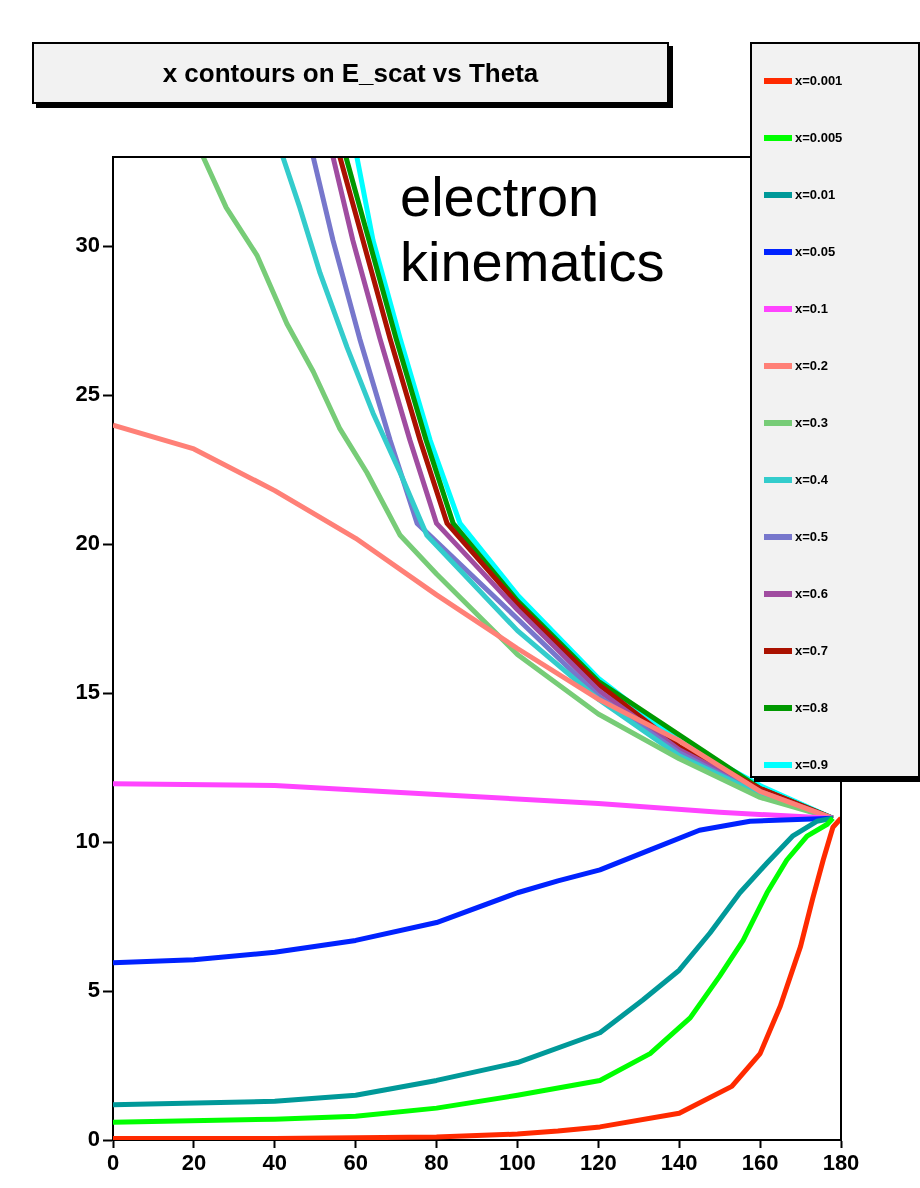  Describe the element at coordinates (819, 80) in the screenshot. I see `legend-label: x=0.001` at that location.